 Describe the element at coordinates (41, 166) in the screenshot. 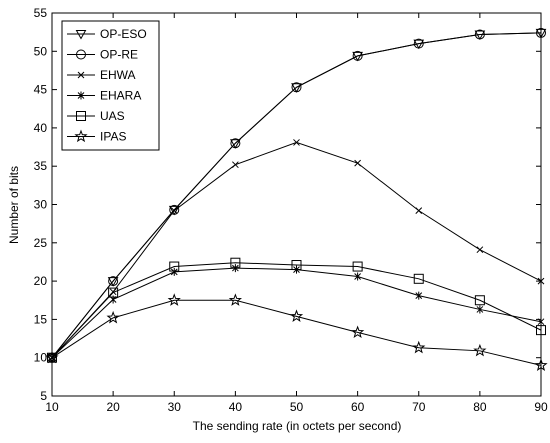

I see `y-tick-label: 35` at that location.